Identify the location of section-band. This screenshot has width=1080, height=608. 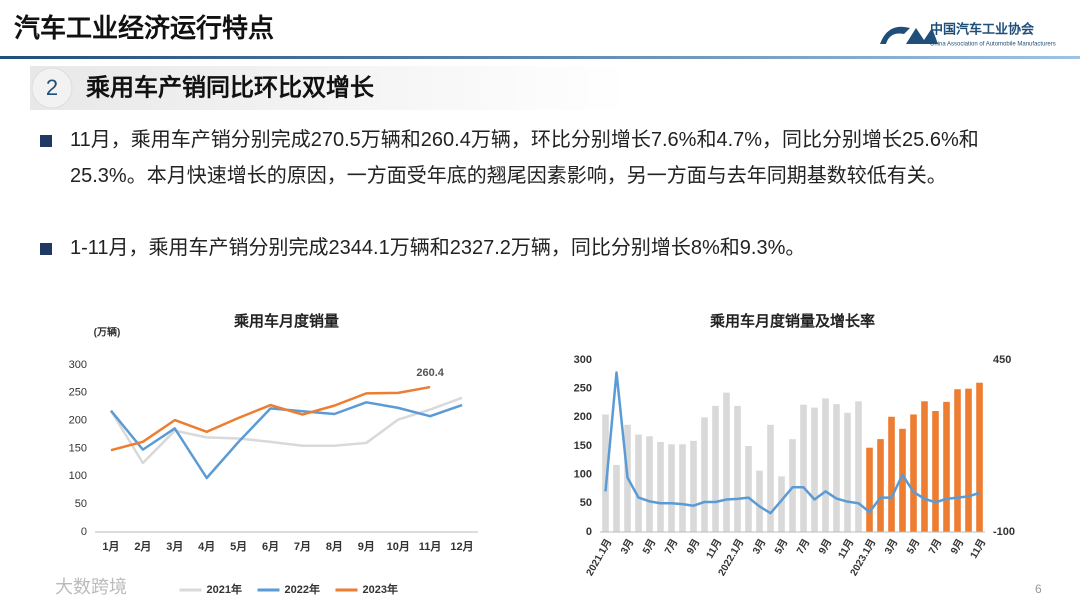
(330, 88).